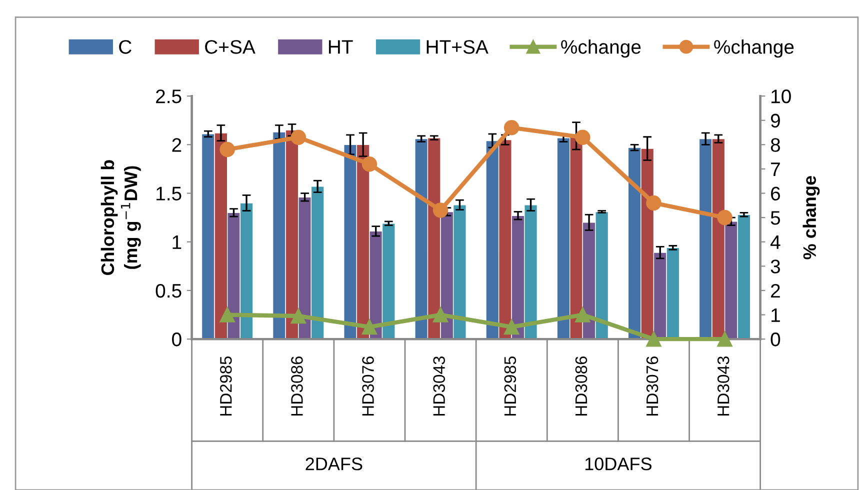  What do you see at coordinates (775, 267) in the screenshot?
I see `y2-tick-label: 3` at bounding box center [775, 267].